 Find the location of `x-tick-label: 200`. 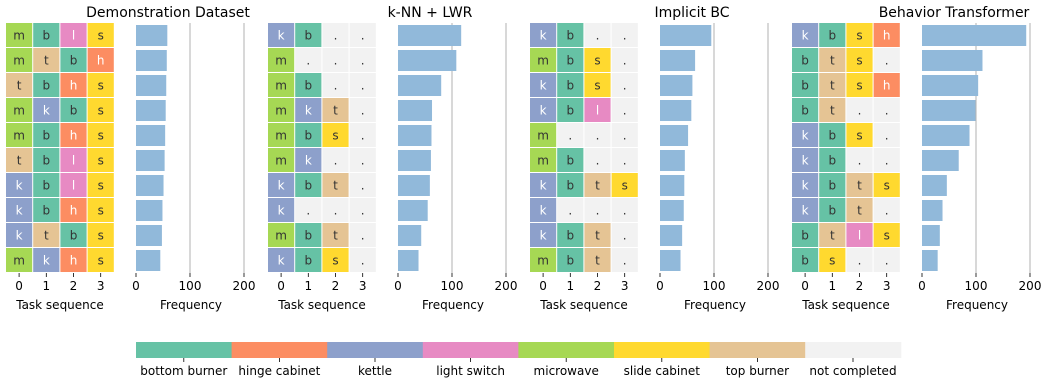

x-tick-label: 200 is located at coordinates (506, 286).